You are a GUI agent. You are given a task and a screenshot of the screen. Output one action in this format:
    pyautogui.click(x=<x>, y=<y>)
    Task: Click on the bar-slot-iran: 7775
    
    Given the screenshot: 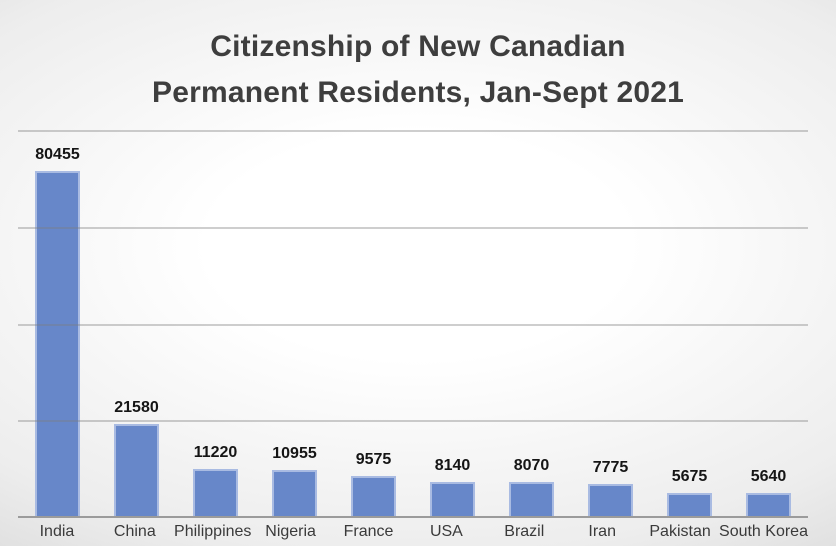 What is the action you would take?
    pyautogui.click(x=610, y=323)
    